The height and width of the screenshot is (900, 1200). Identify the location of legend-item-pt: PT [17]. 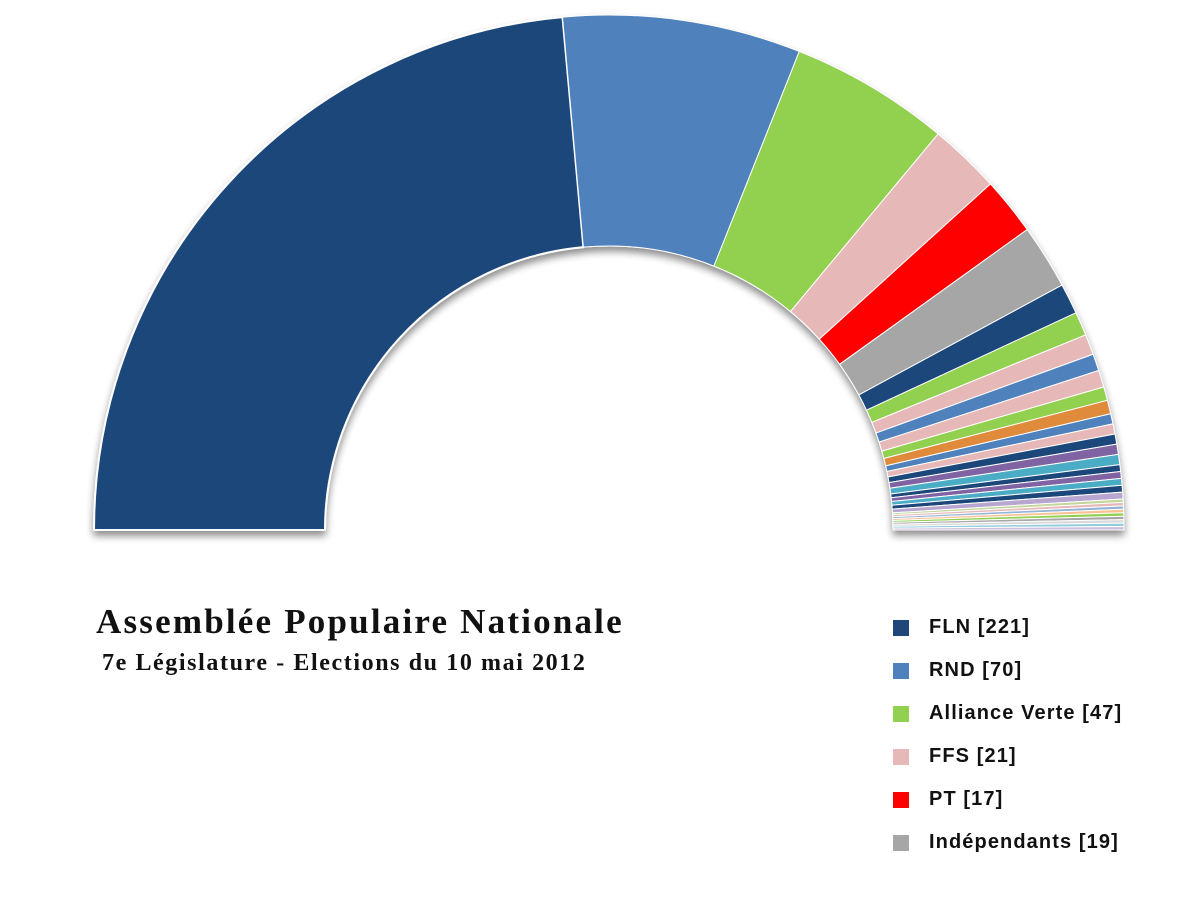
(1043, 799).